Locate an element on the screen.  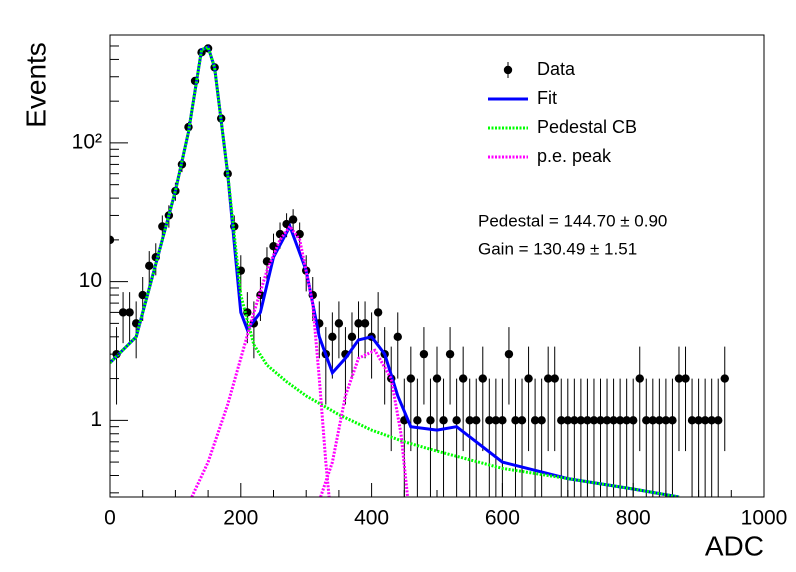
x-axis-label: ADC is located at coordinates (734, 545).